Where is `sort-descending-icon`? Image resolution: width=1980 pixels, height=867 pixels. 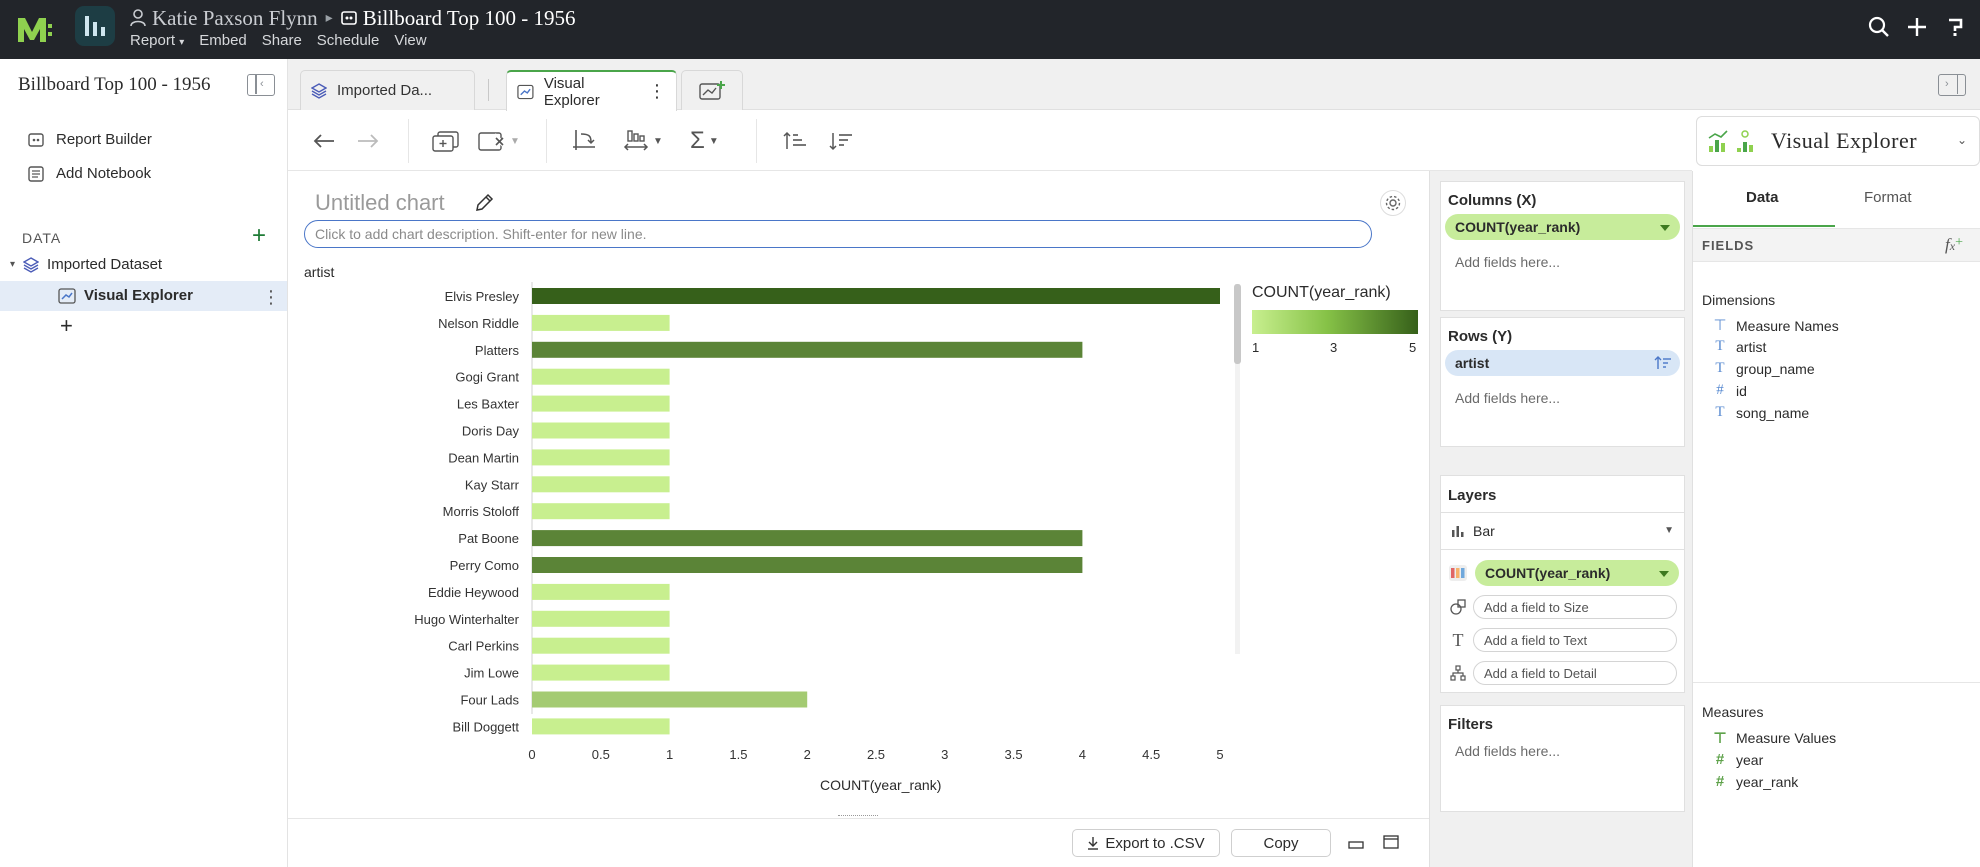 sort-descending-icon is located at coordinates (841, 141).